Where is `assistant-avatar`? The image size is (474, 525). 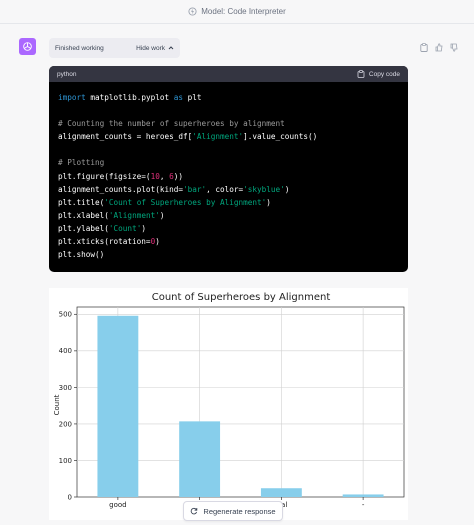 assistant-avatar is located at coordinates (27, 46).